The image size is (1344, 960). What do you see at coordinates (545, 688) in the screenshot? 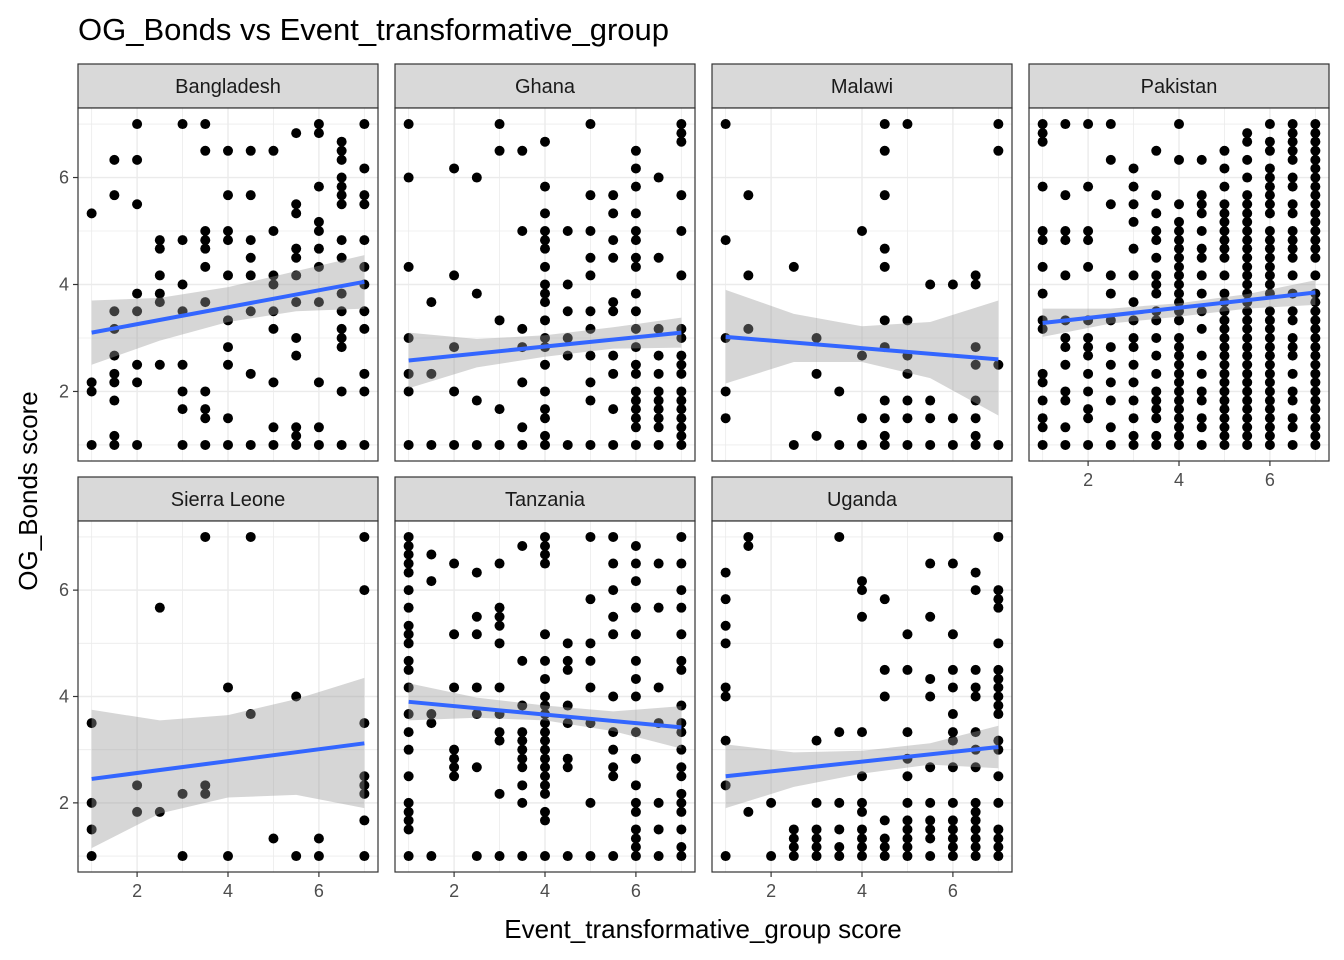
I see `facet-panel-tanzania: Tanzania 2 4 6` at bounding box center [545, 688].